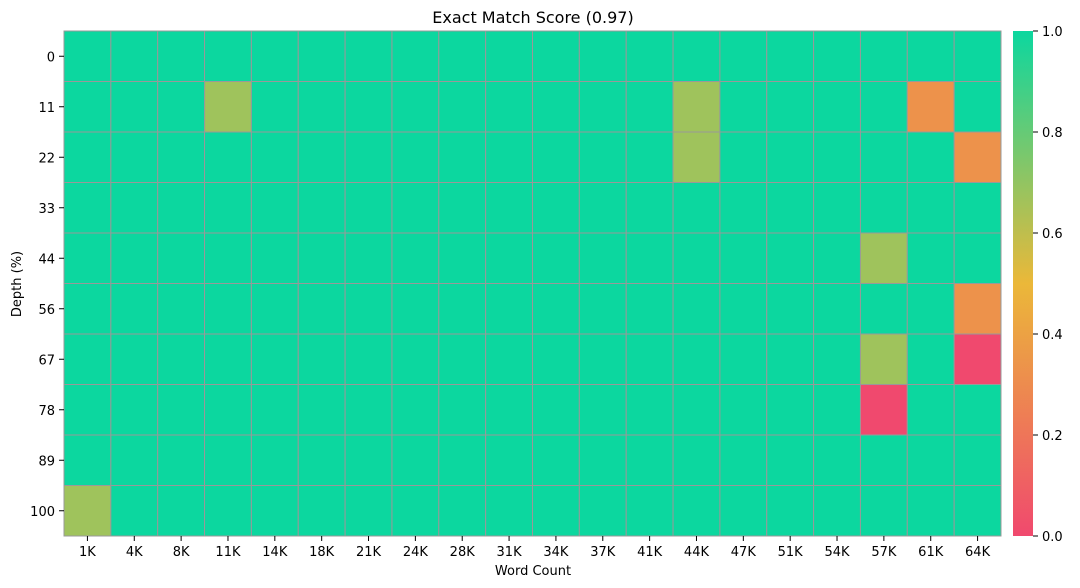 This screenshot has width=1080, height=588. What do you see at coordinates (1052, 436) in the screenshot?
I see `colorbar-tick-label: 0.2` at bounding box center [1052, 436].